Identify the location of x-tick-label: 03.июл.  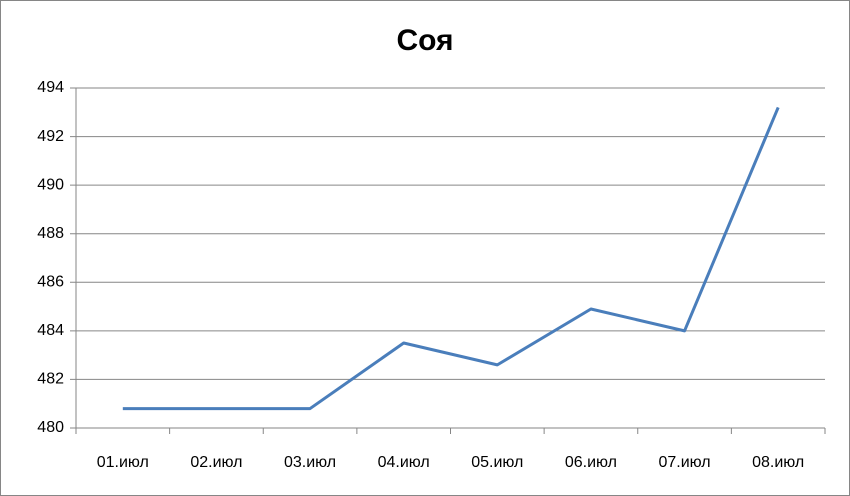
(310, 462).